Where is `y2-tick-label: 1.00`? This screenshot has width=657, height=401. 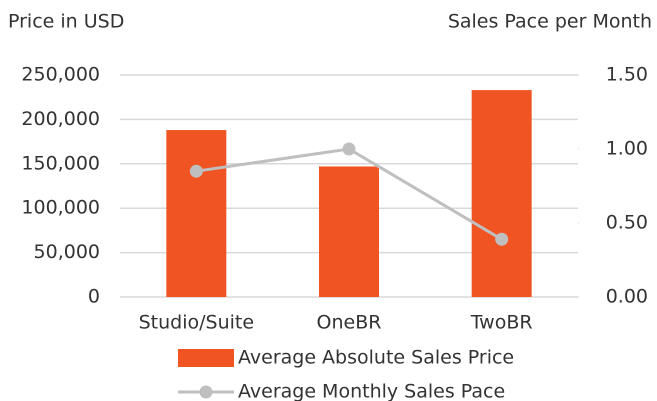
y2-tick-label: 1.00 is located at coordinates (627, 149).